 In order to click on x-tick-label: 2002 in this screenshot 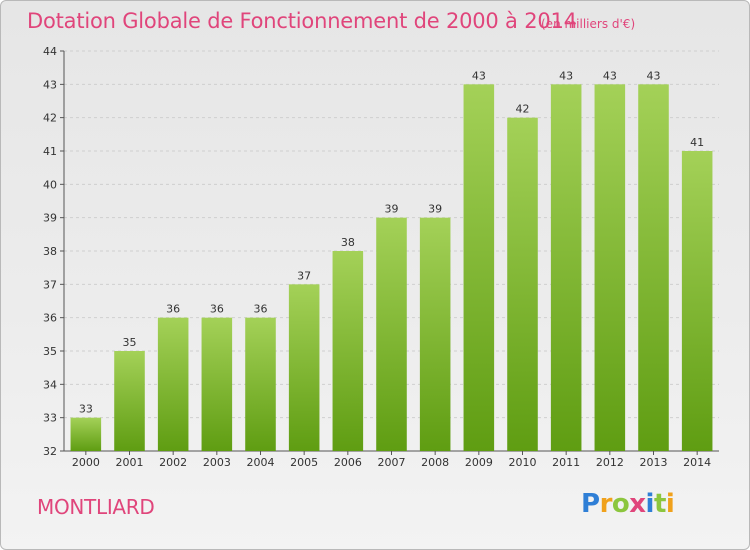, I will do `click(173, 462)`.